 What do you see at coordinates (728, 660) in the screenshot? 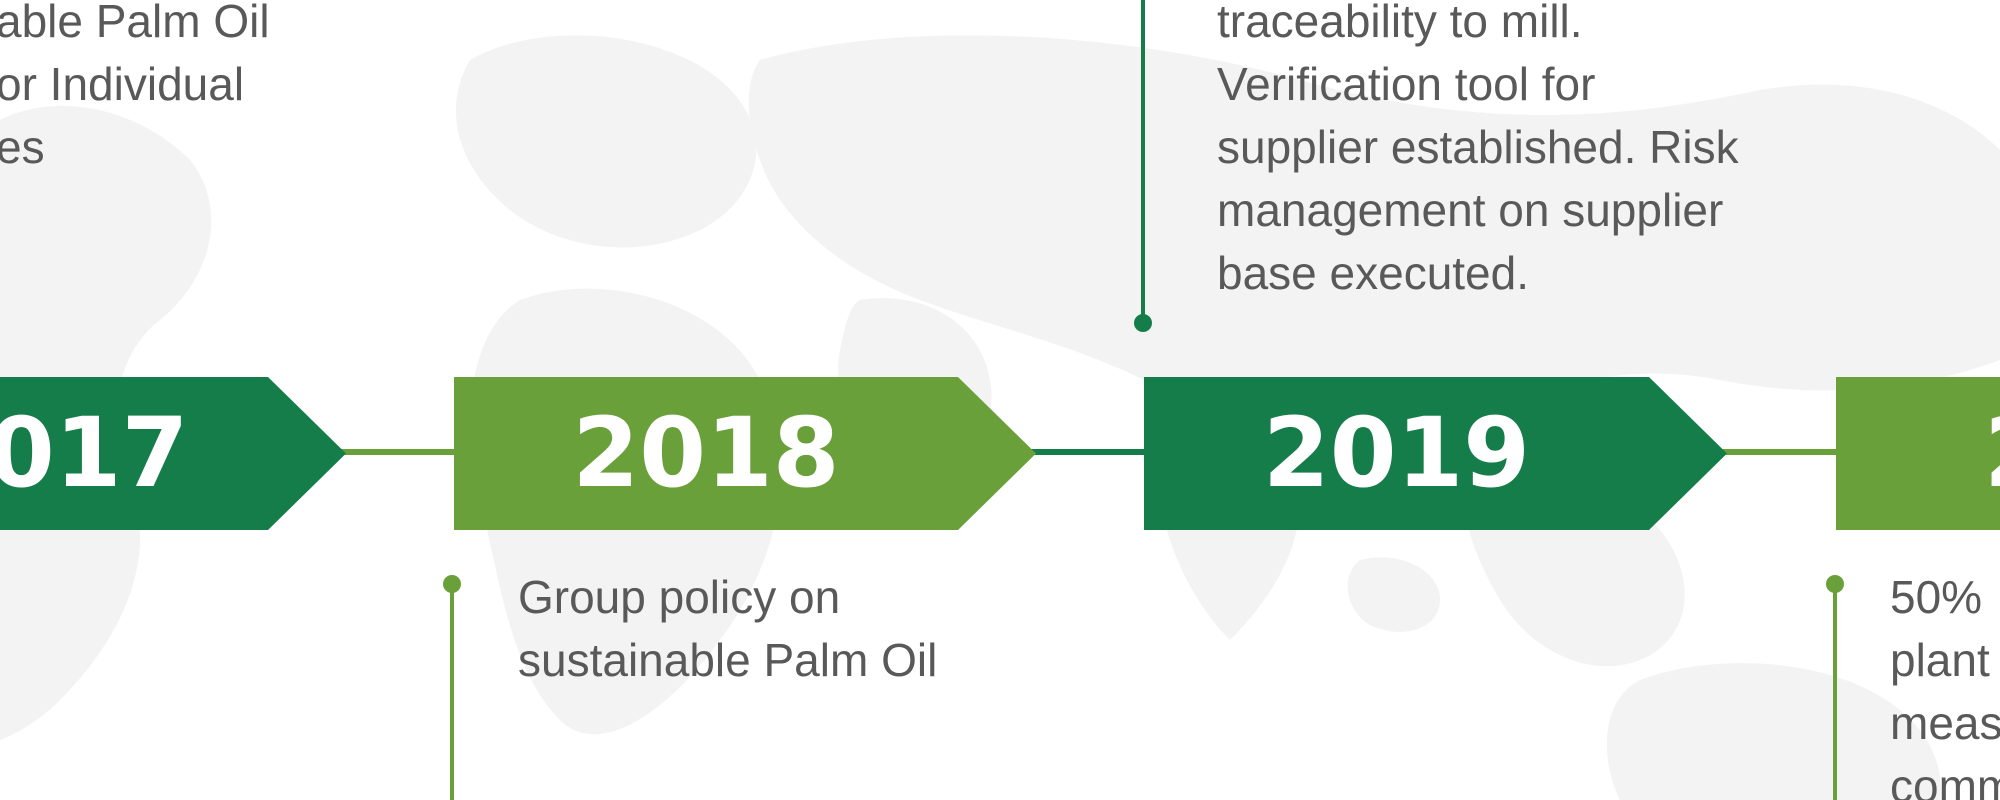
I see `milestone-line: sustainable Palm Oil` at bounding box center [728, 660].